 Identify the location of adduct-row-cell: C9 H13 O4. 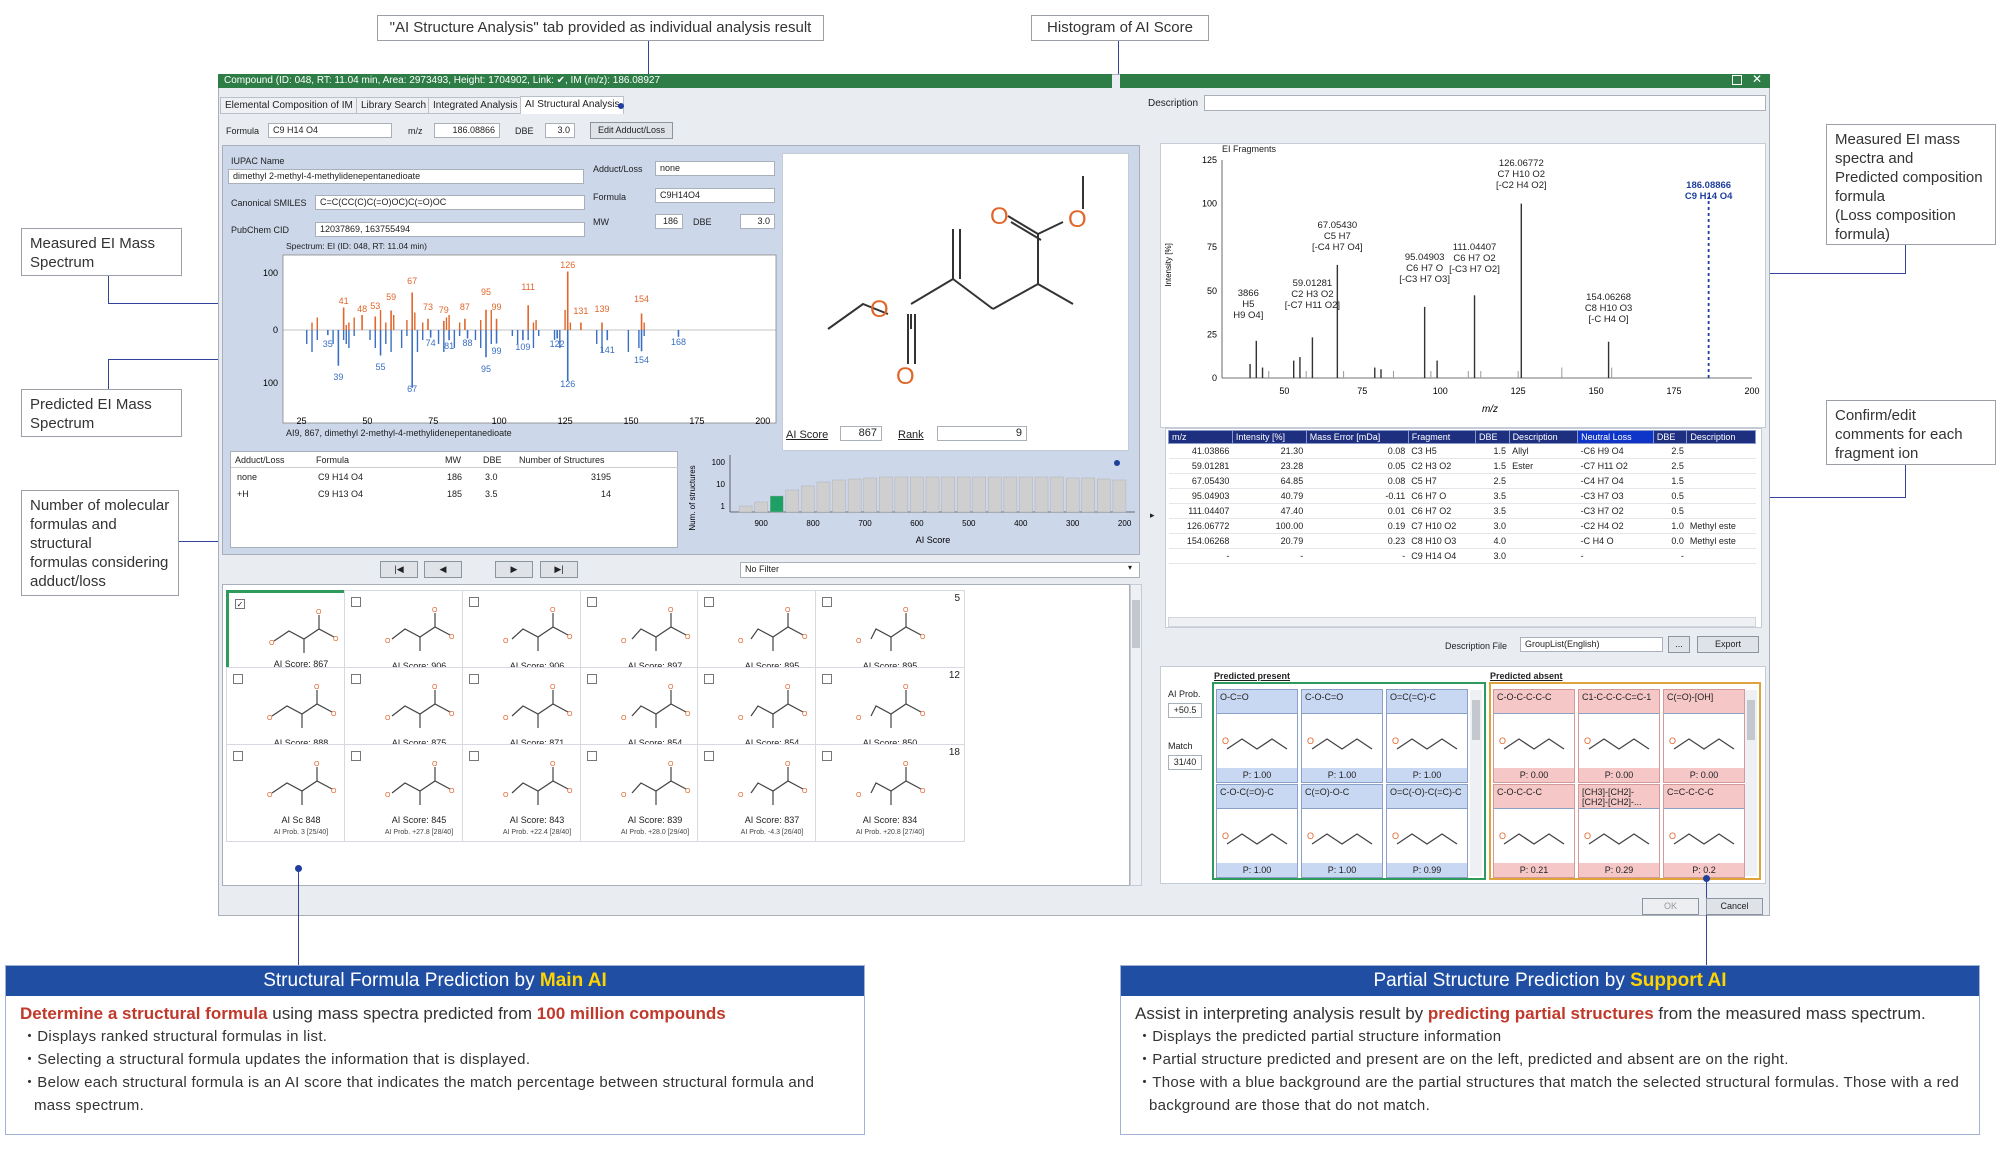
(341, 494).